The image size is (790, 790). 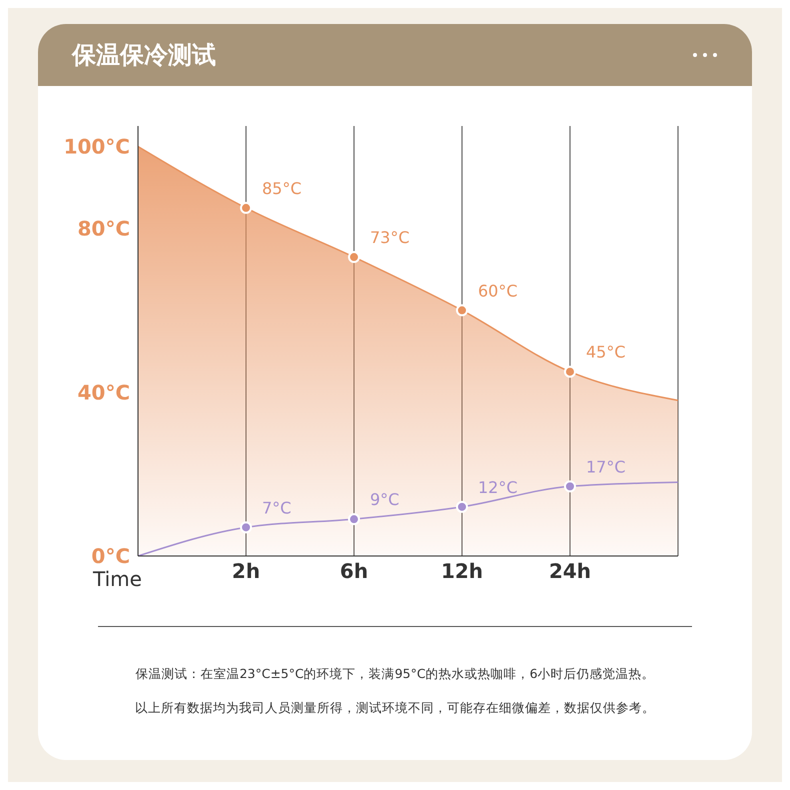 What do you see at coordinates (97, 146) in the screenshot?
I see `y-tick-label: 100°C` at bounding box center [97, 146].